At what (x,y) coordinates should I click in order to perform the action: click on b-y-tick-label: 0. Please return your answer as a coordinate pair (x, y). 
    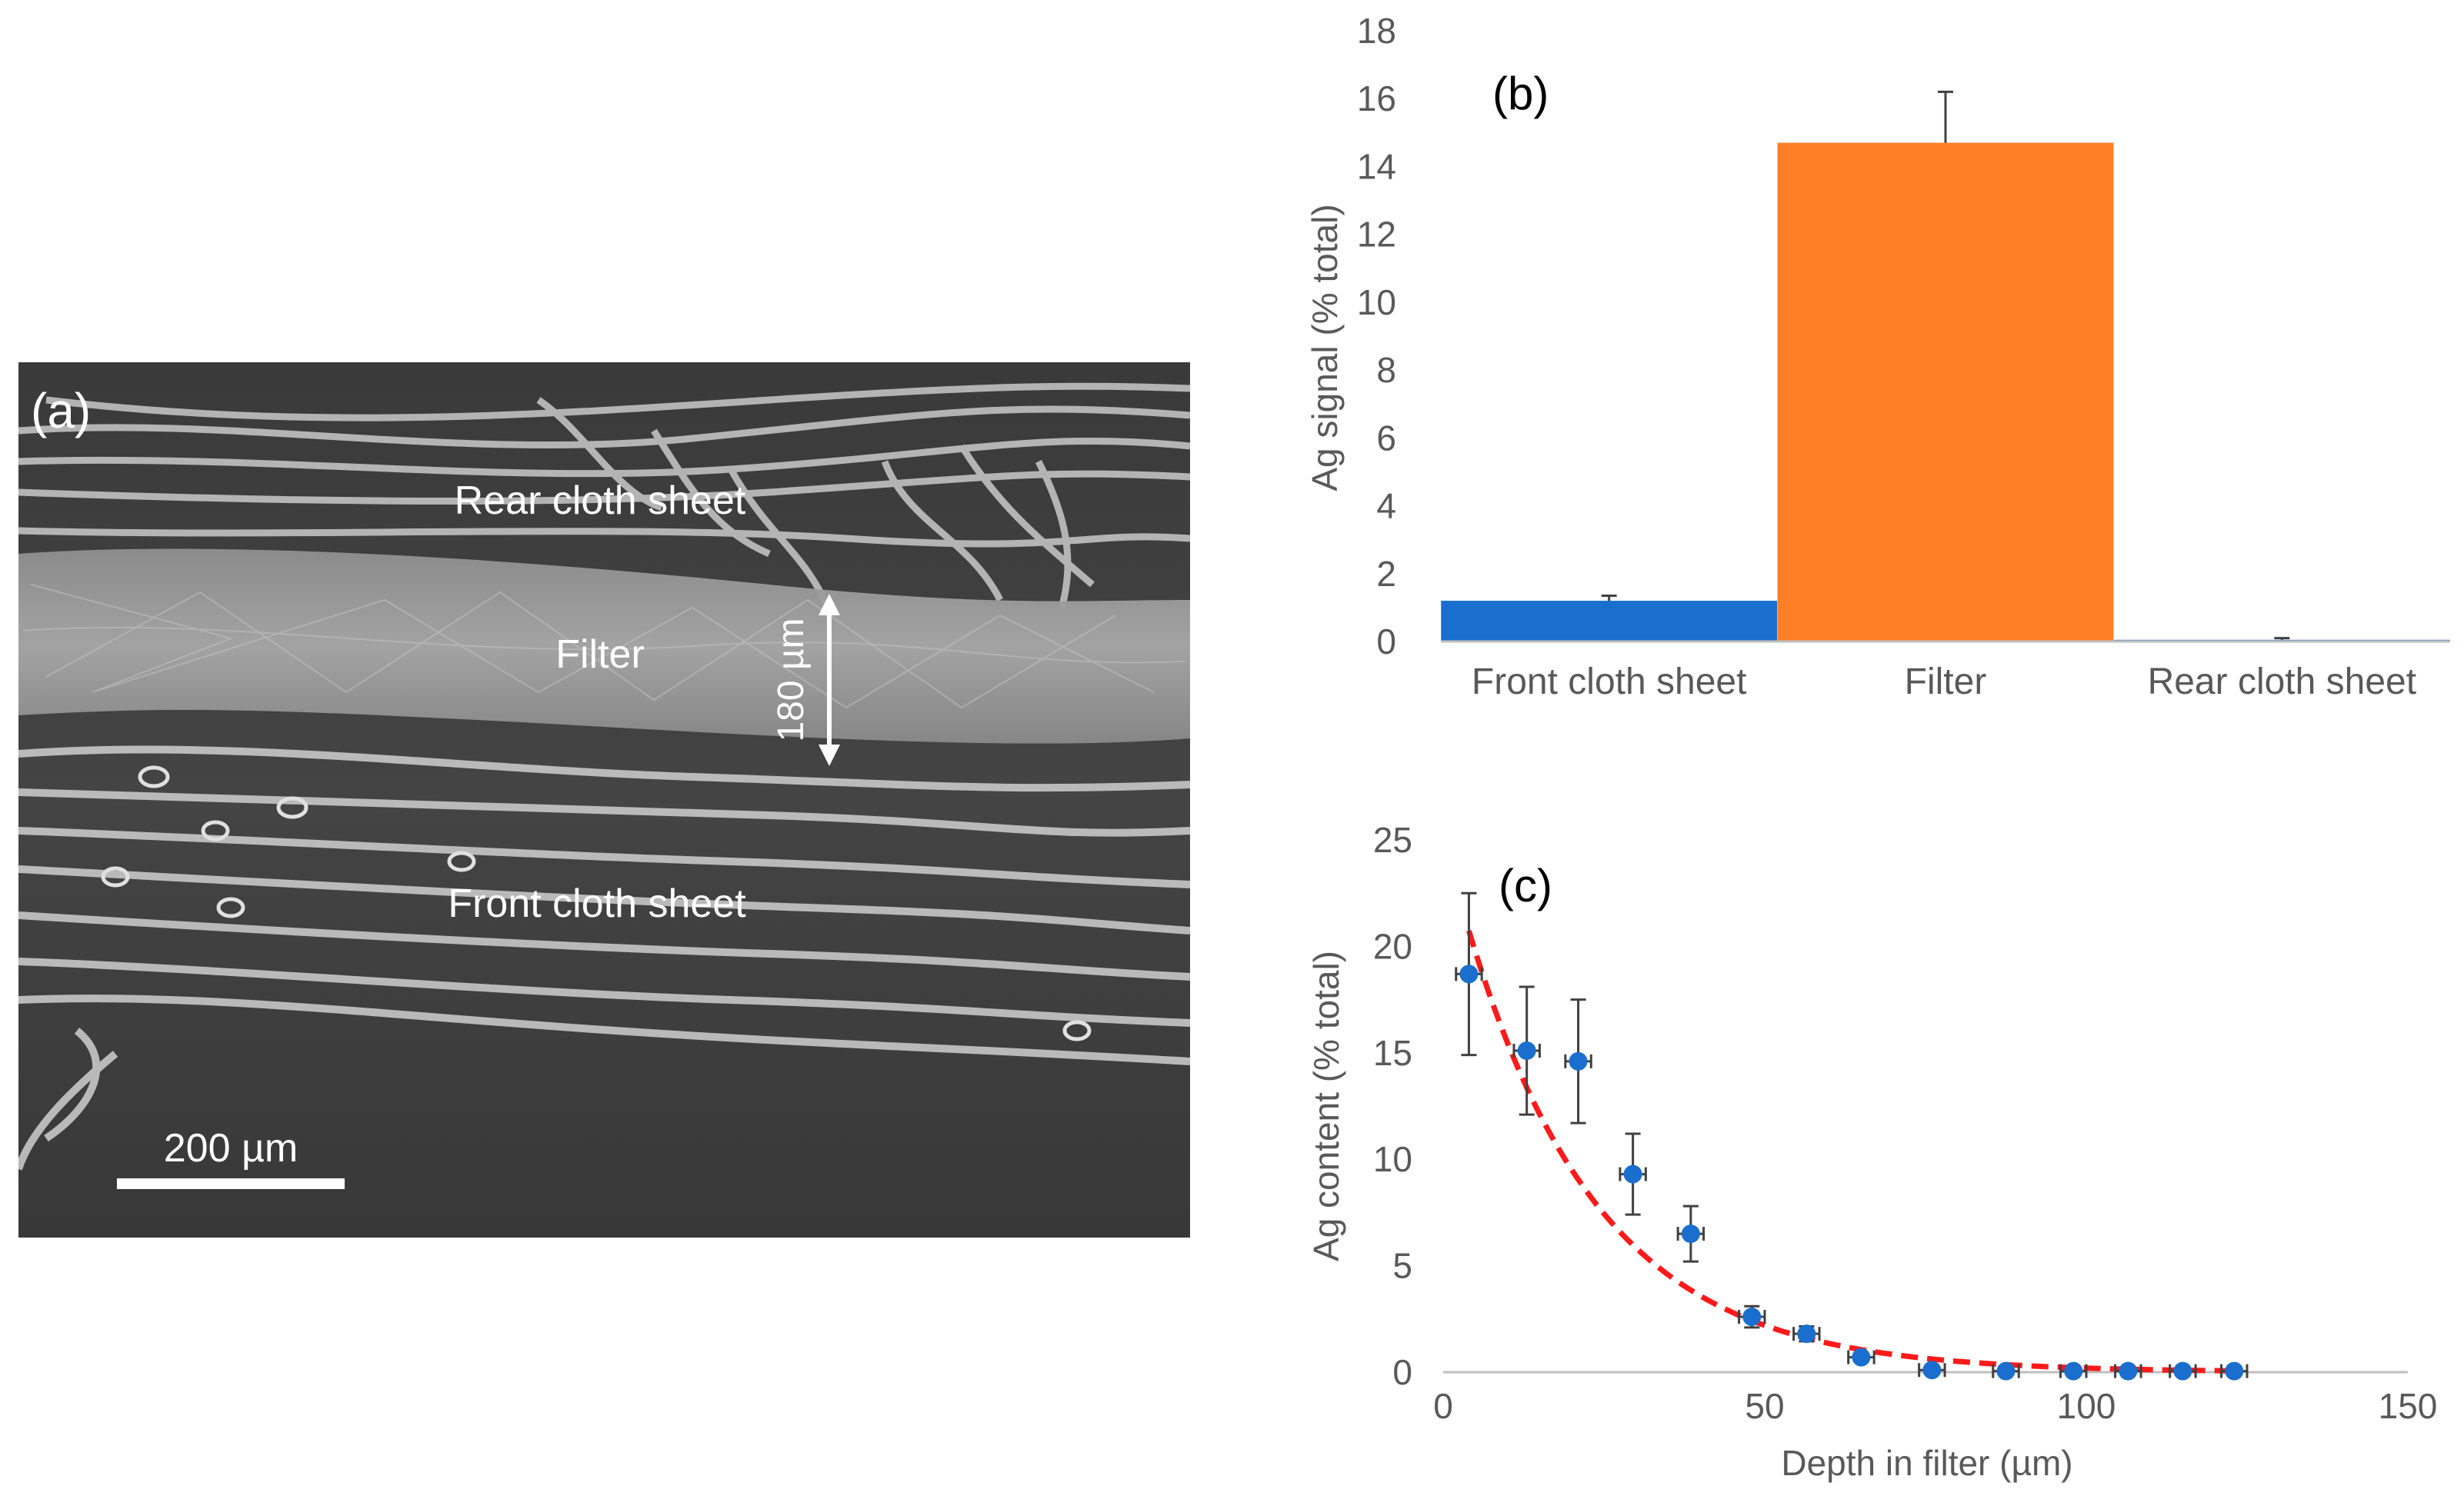
    Looking at the image, I should click on (1386, 641).